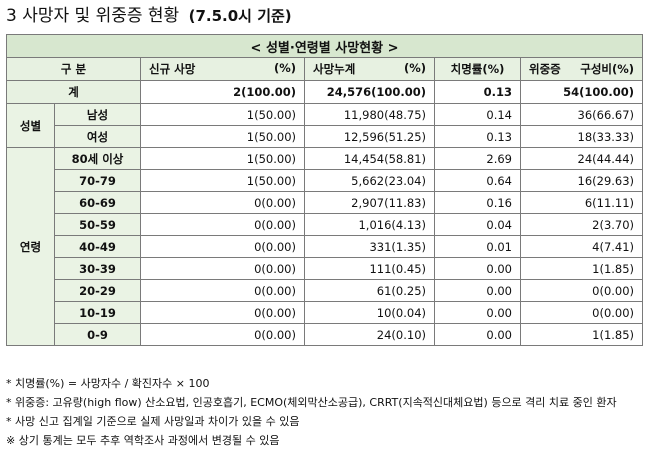 The width and height of the screenshot is (650, 452). I want to click on cell-total-deaths: 12,596(51.25), so click(369, 136).